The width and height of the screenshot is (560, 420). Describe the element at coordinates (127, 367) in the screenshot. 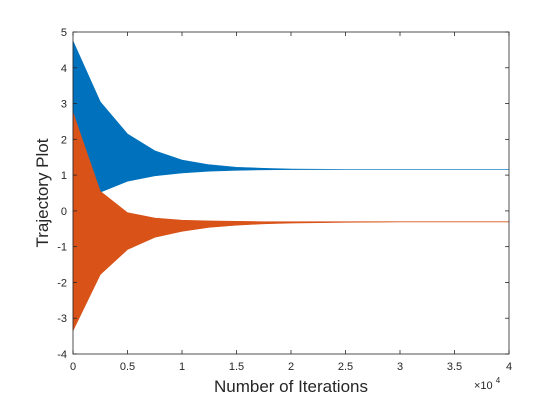

I see `x-tick-label: 0.5` at that location.